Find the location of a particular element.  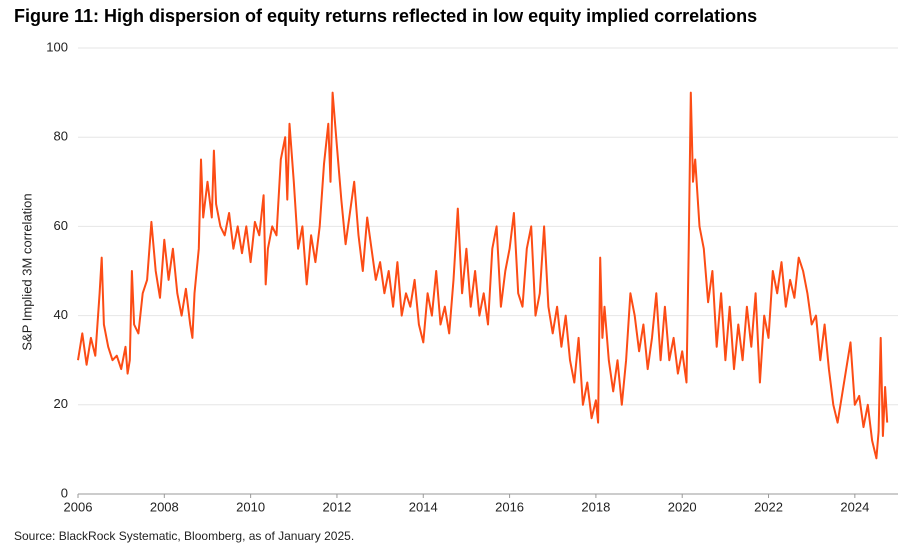

x-tick-label: 2008 is located at coordinates (164, 506).